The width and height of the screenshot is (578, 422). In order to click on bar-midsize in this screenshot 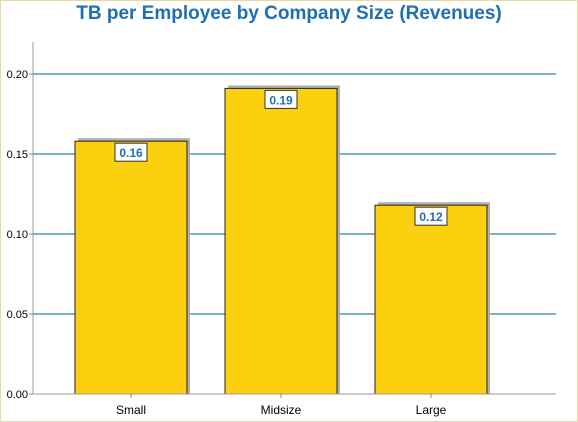, I will do `click(281, 241)`.